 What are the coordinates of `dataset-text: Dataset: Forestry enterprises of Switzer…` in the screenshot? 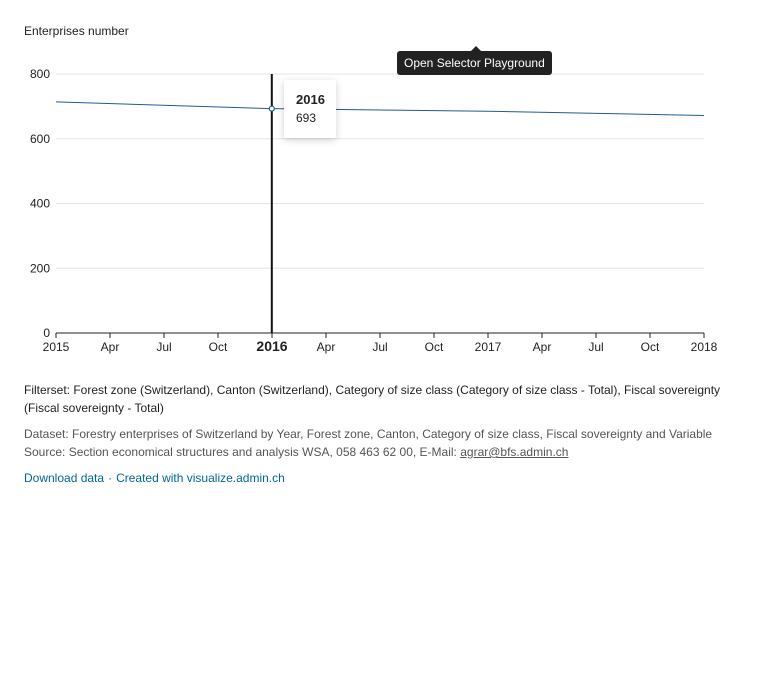 It's located at (368, 434).